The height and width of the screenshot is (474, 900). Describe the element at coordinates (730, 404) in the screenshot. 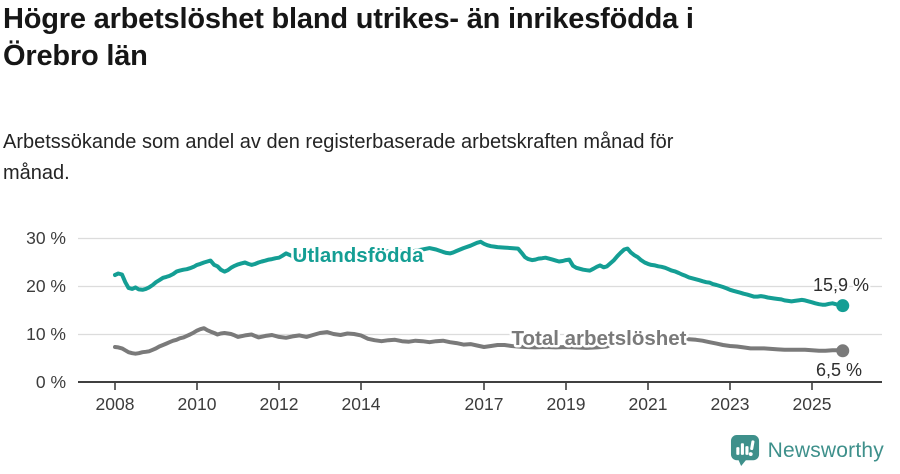

I see `x-tick-label: 2023` at that location.